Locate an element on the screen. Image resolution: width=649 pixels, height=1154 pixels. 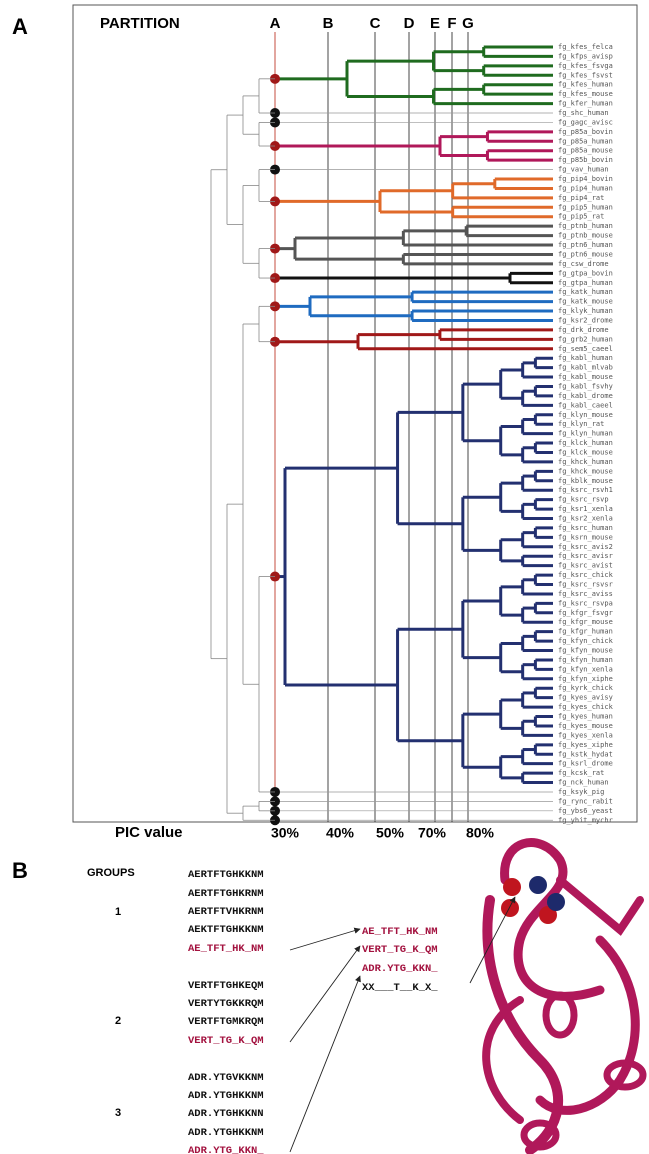
leaf-label: fg_pip5_rat is located at coordinates (581, 217).